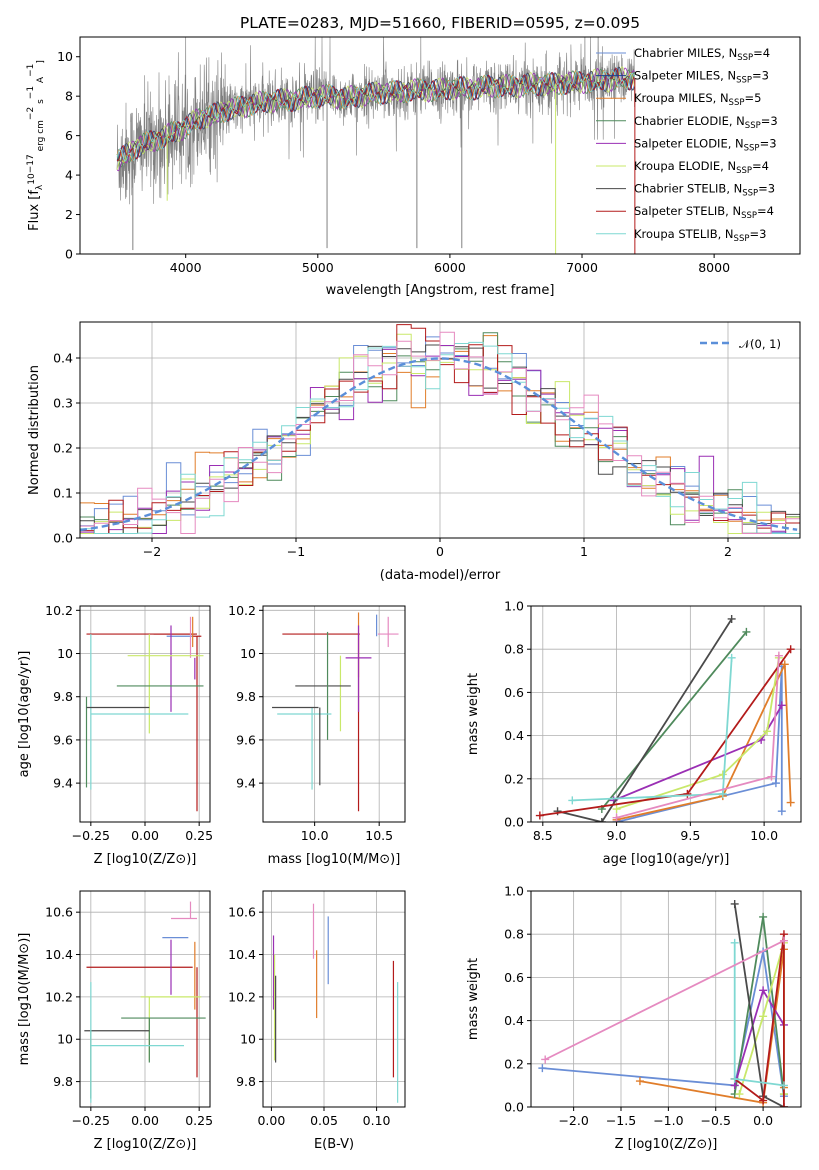 The width and height of the screenshot is (819, 1170). Describe the element at coordinates (246, 739) in the screenshot. I see `y-tick-label: 9.6` at that location.